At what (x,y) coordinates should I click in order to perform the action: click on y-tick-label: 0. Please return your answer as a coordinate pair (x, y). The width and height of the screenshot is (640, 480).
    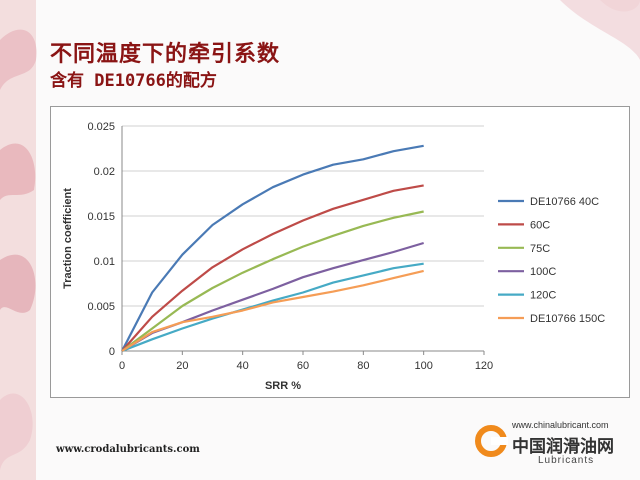
    Looking at the image, I should click on (112, 352).